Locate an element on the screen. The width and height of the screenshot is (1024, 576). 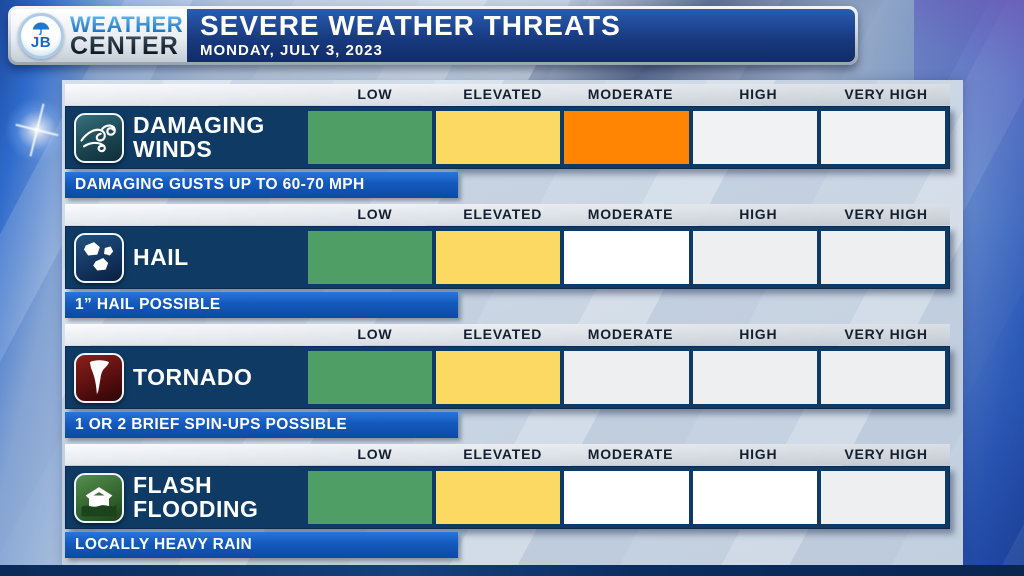
threat-caption-bar: 1 OR 2 BRIEF SPIN-UPS POSSIBLE is located at coordinates (261, 425).